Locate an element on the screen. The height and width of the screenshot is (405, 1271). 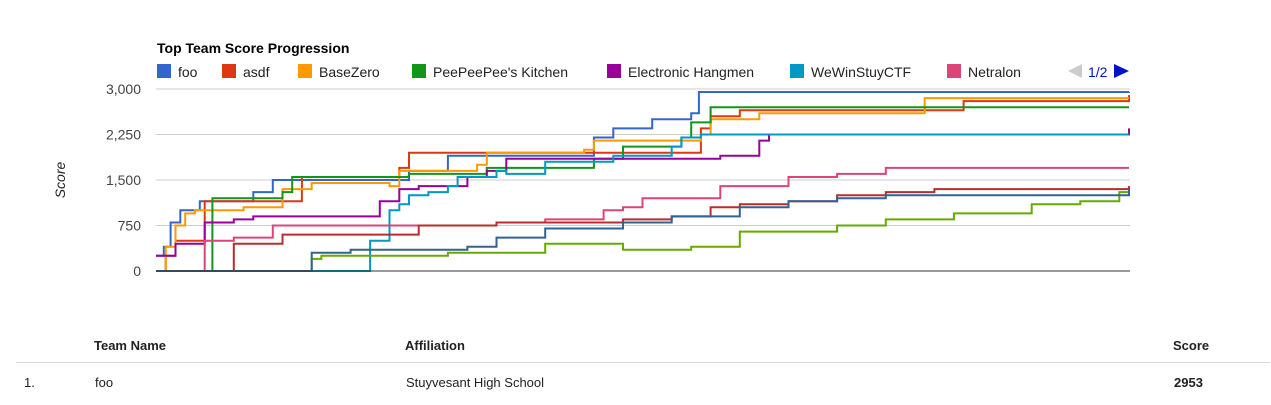
legend-pager: 1/2 is located at coordinates (1098, 72).